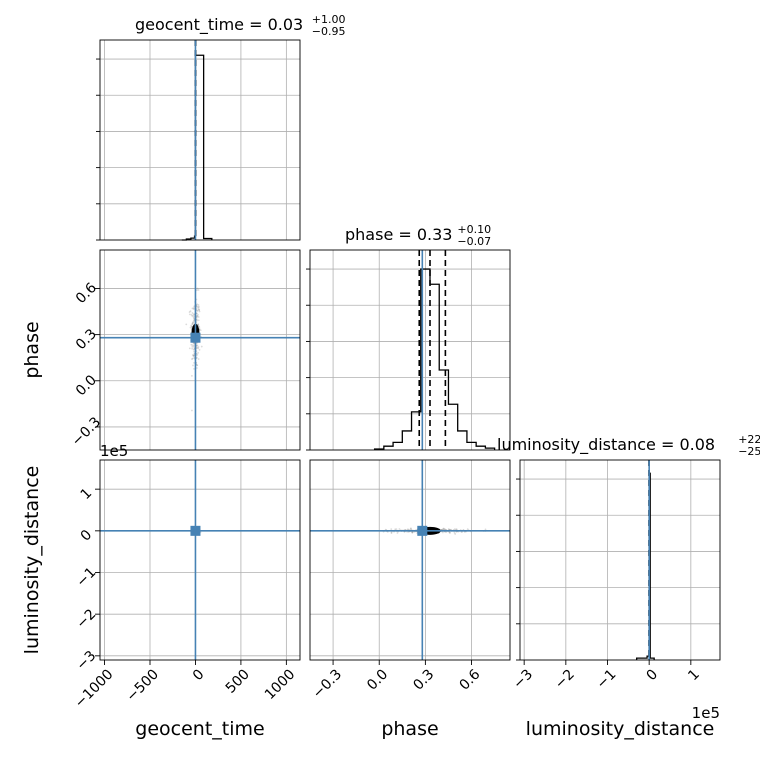 This screenshot has height=760, width=760. I want to click on xtick-label: −2, so click(565, 679).